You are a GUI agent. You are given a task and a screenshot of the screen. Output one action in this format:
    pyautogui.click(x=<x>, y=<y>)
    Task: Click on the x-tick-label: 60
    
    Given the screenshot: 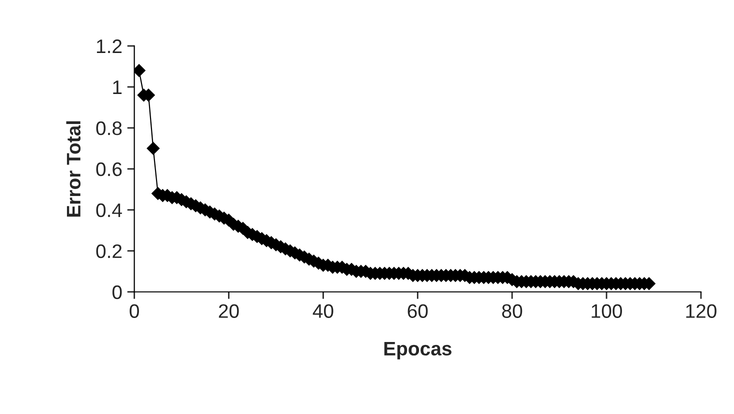 What is the action you would take?
    pyautogui.click(x=418, y=311)
    